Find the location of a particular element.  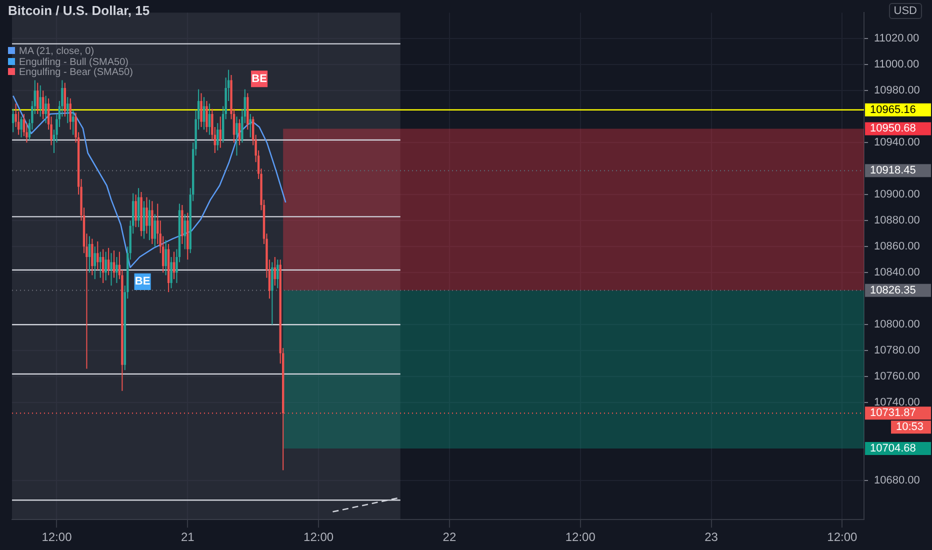

text: 10:53 is located at coordinates (910, 427).